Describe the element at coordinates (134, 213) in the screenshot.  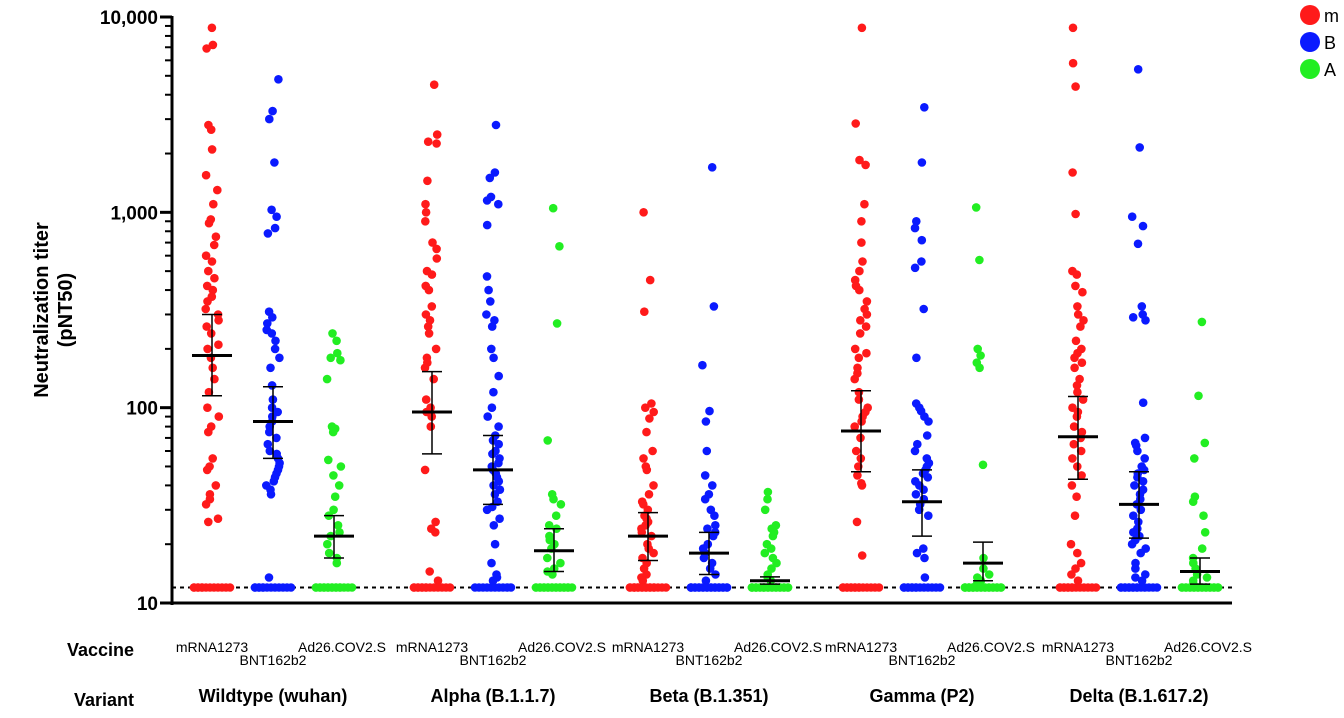
I see `y-tick-label: 1,000` at that location.